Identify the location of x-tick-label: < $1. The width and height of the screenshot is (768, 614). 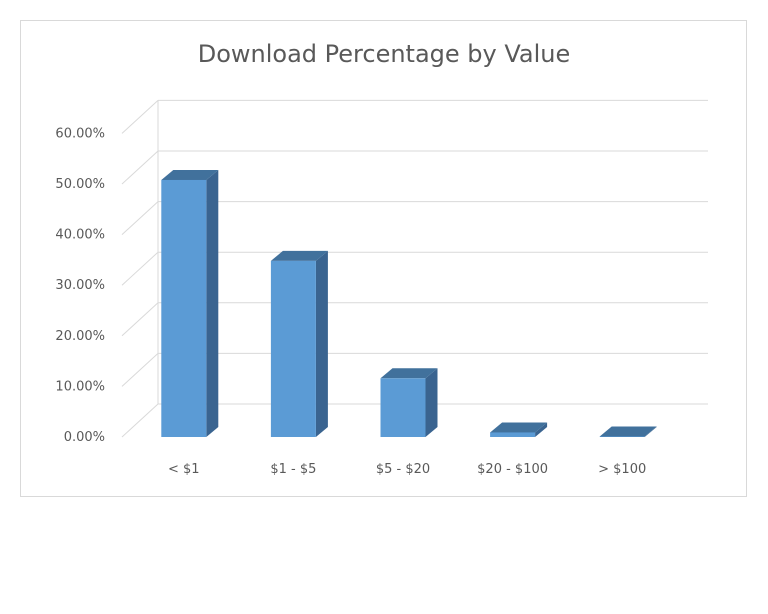
(184, 469).